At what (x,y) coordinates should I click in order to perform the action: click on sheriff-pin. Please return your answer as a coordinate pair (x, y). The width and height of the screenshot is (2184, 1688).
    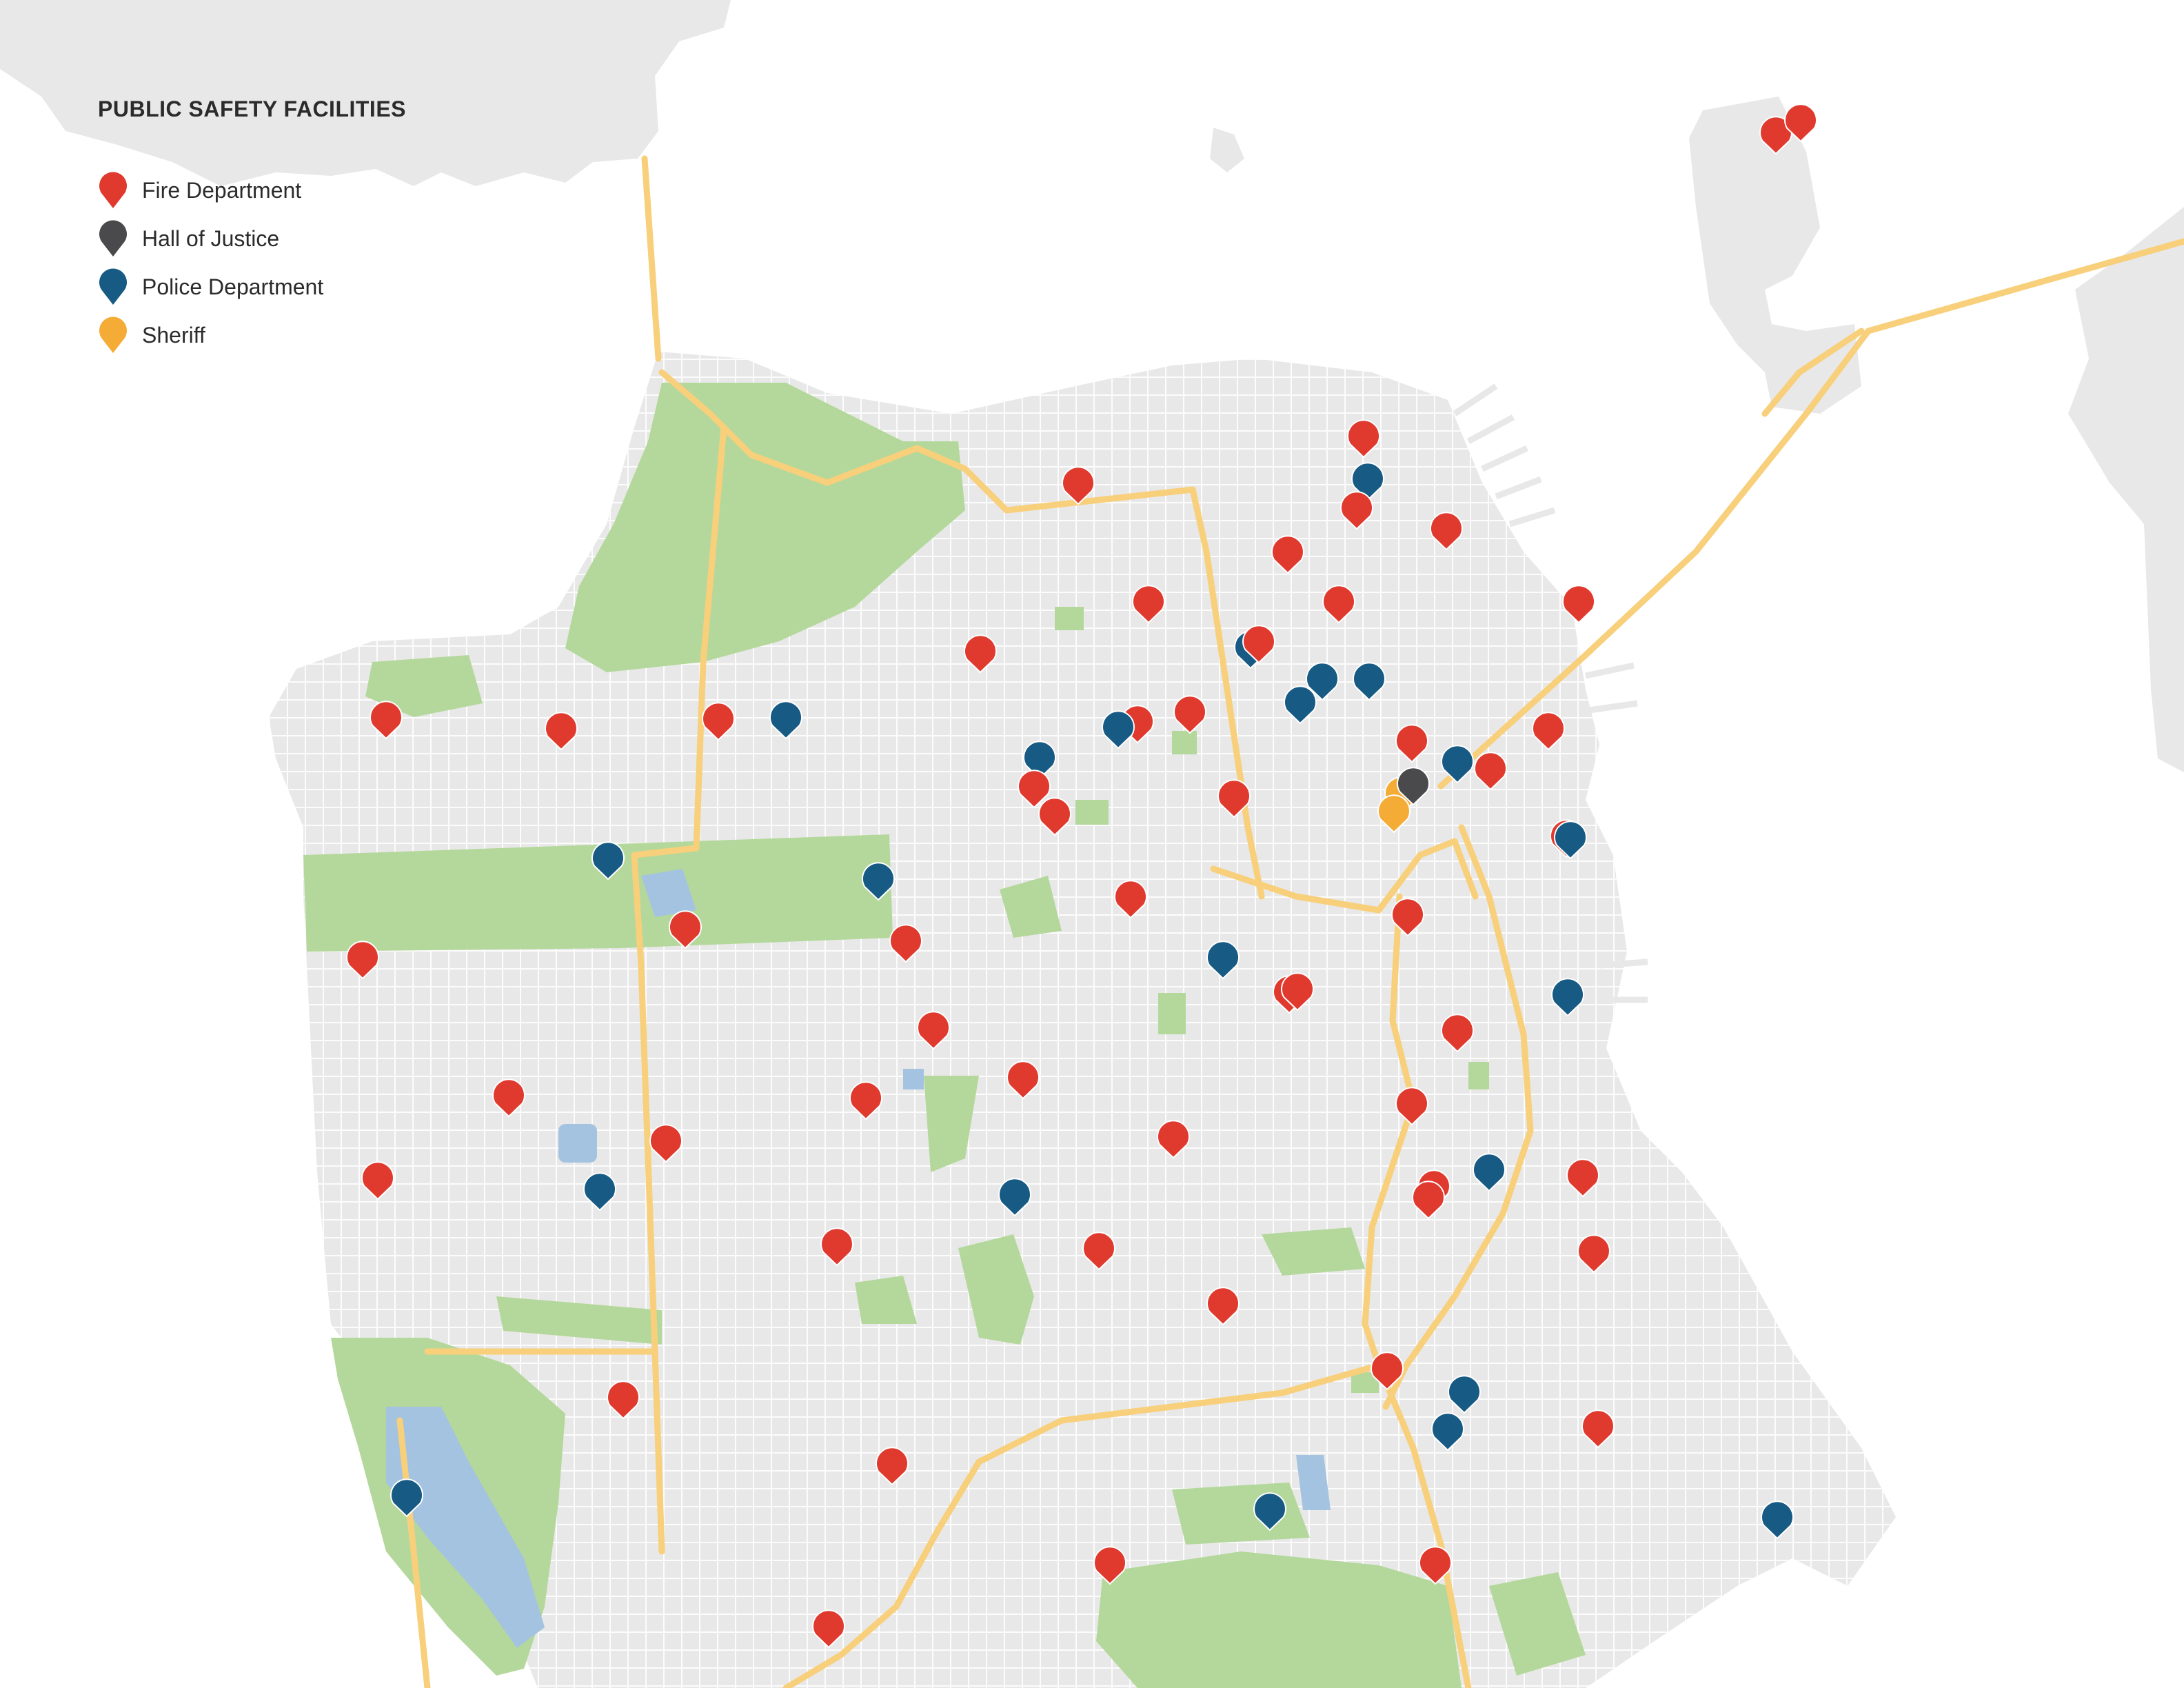
    Looking at the image, I should click on (1394, 814).